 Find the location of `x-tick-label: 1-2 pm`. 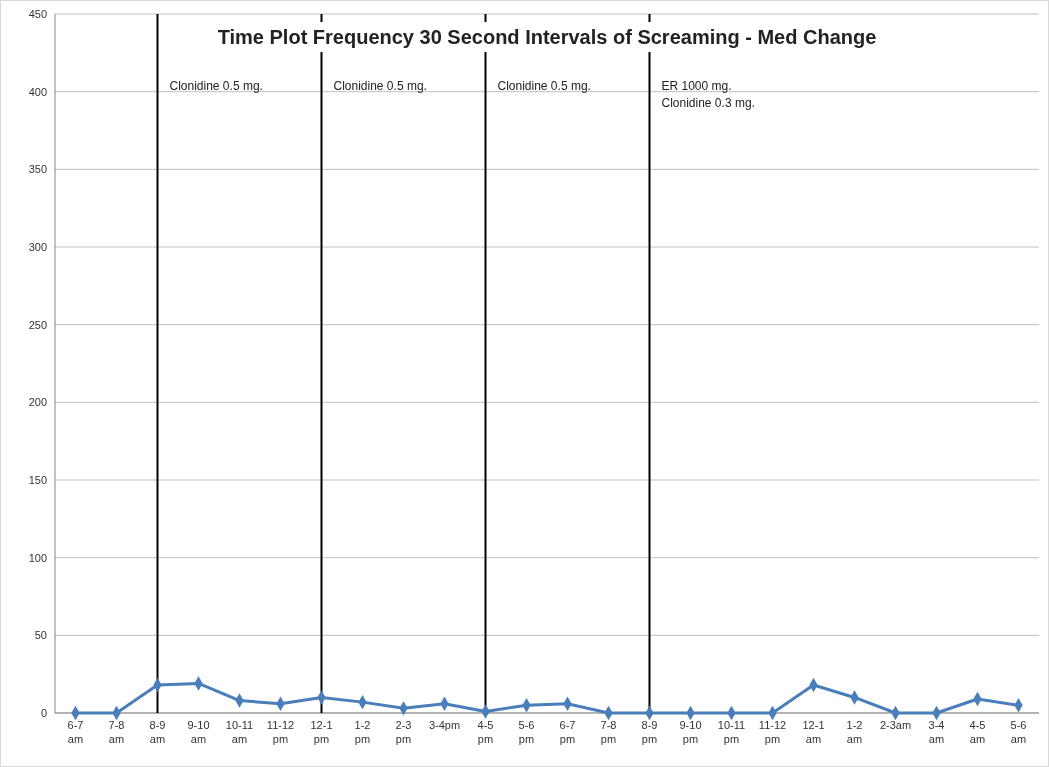

x-tick-label: 1-2 pm is located at coordinates (362, 732).